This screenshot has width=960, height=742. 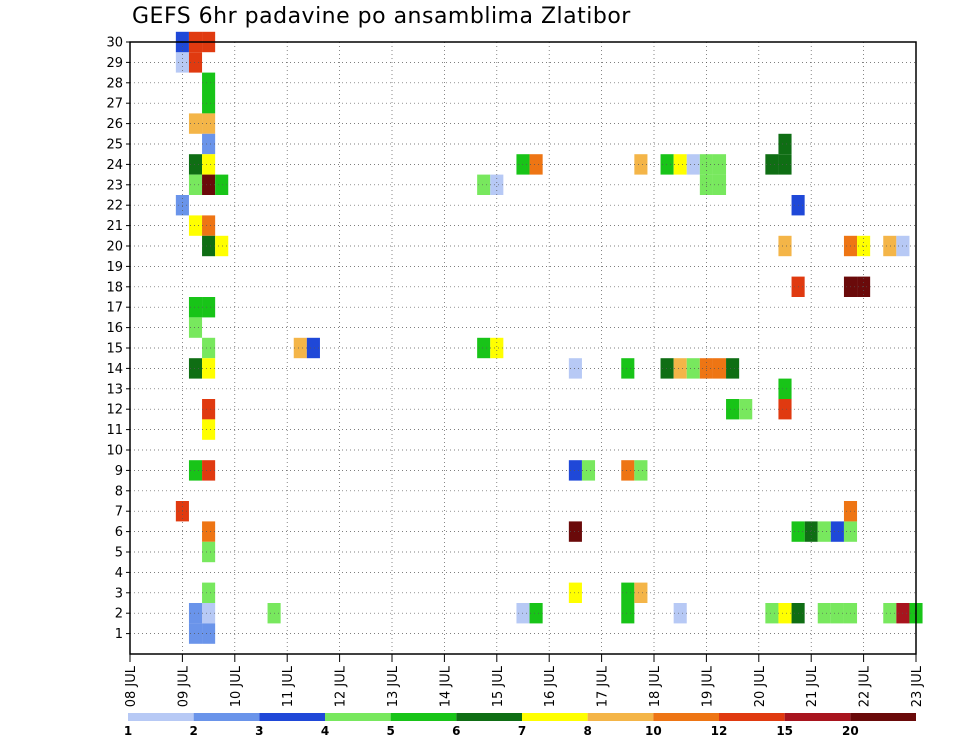 I want to click on y-tick-label: 19, so click(x=114, y=267).